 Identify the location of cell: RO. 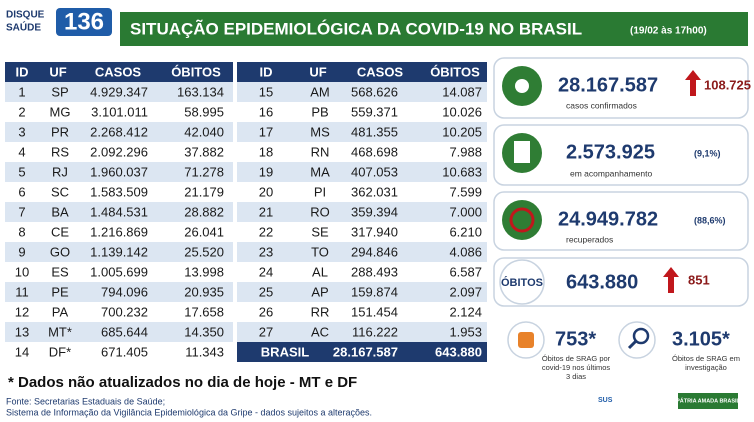
(320, 211).